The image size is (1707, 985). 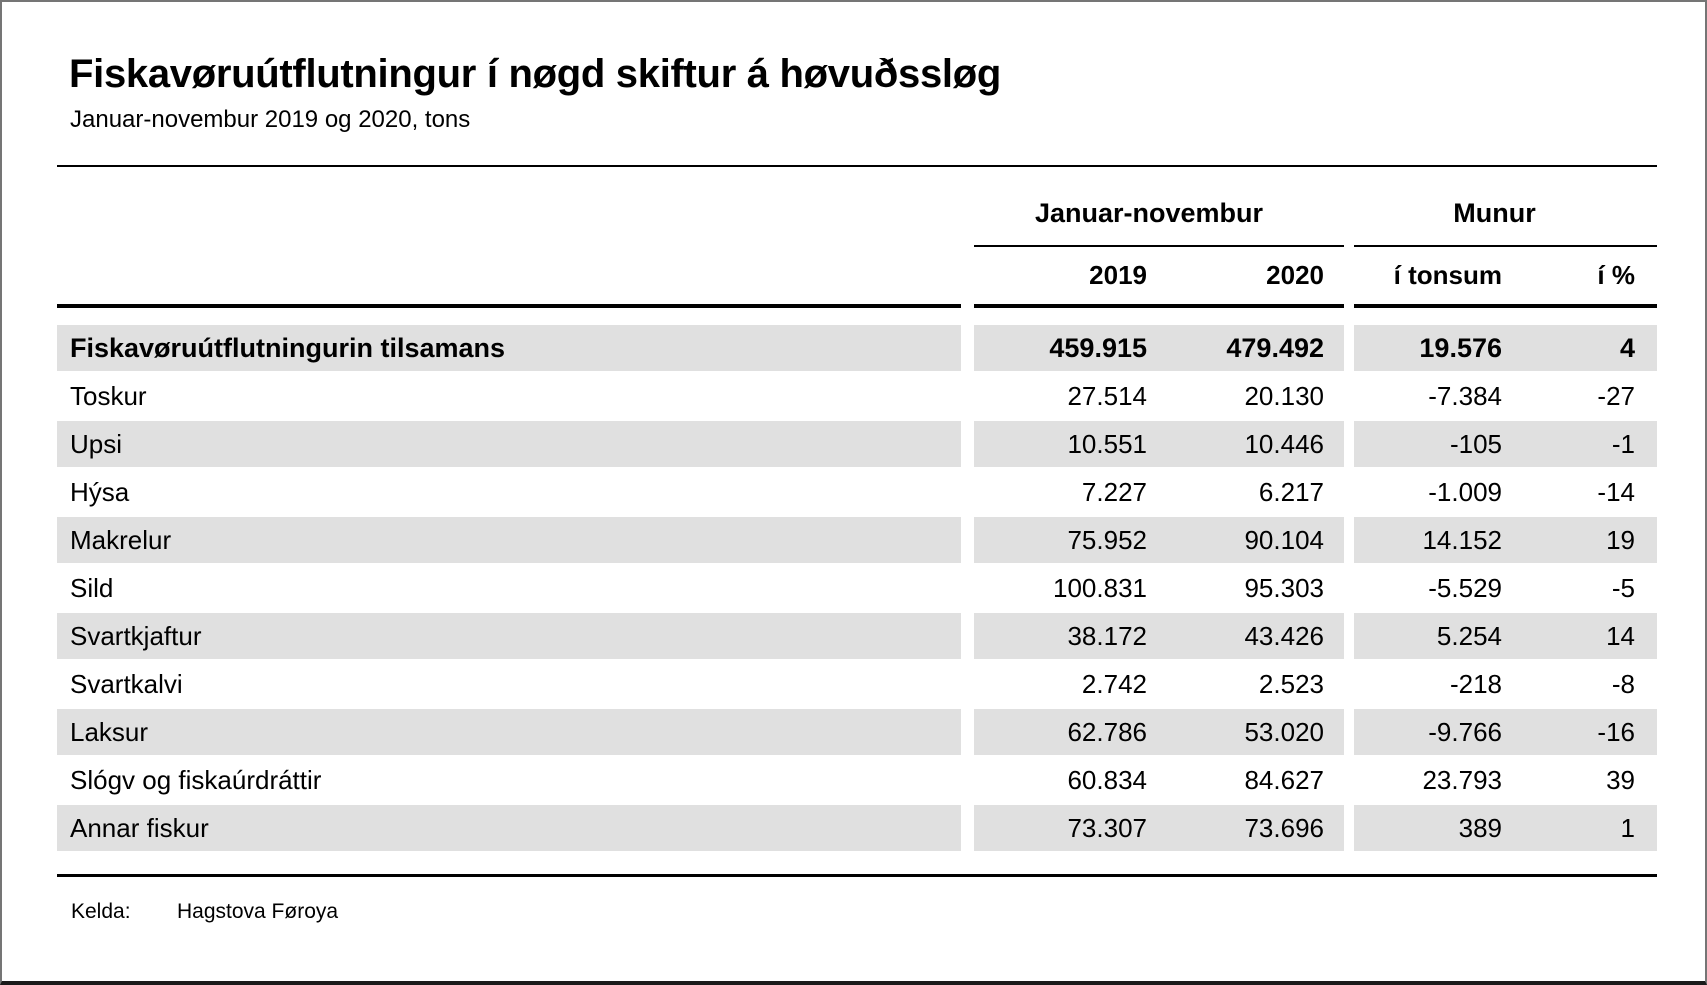 I want to click on group-header-period: Januar-novembur, so click(x=1159, y=207).